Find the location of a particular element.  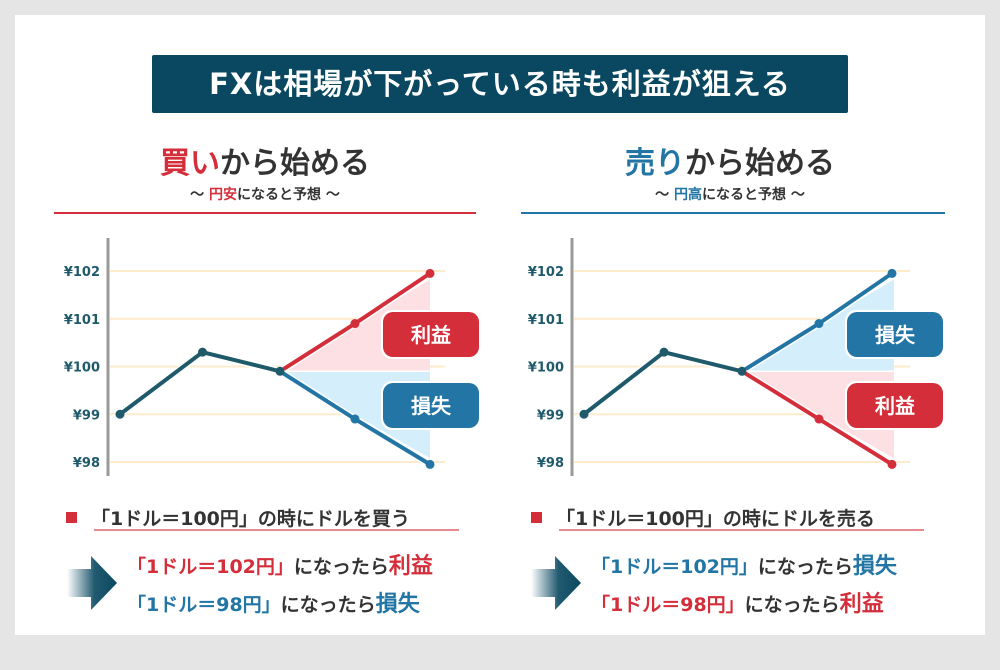

left-result-2-outcome: 損失 is located at coordinates (397, 604).